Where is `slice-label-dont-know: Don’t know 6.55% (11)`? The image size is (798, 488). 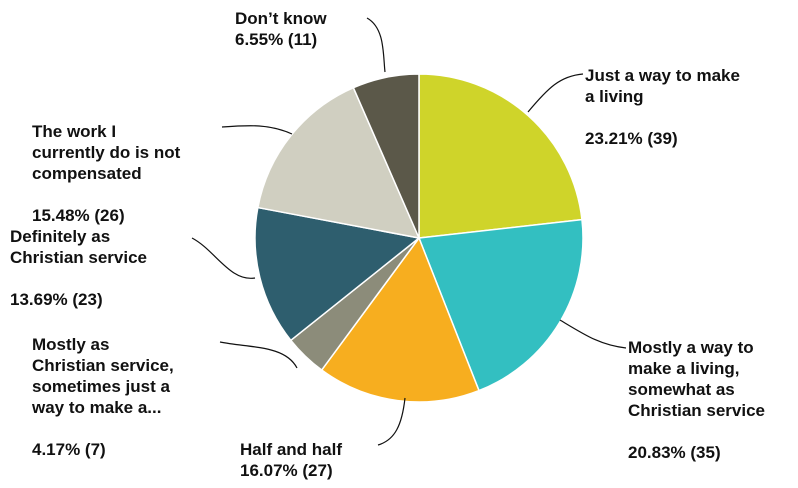
slice-label-dont-know: Don’t know 6.55% (11) is located at coordinates (281, 29).